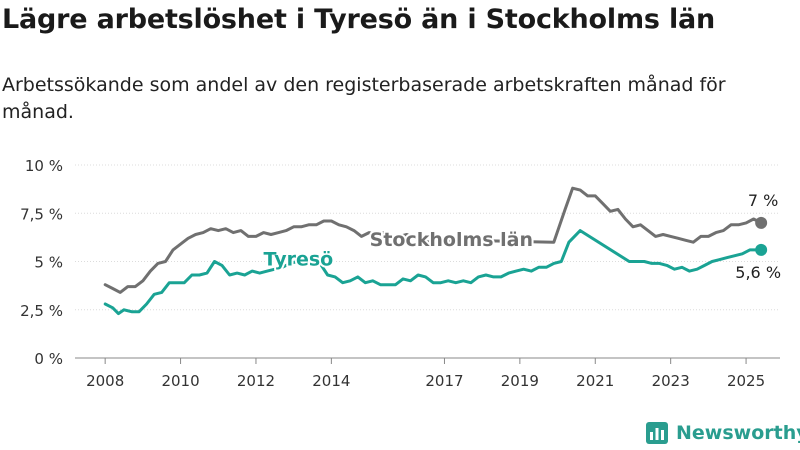 The height and width of the screenshot is (450, 800). What do you see at coordinates (758, 272) in the screenshot?
I see `end-value-label-tyreso: 5,6 %` at bounding box center [758, 272].